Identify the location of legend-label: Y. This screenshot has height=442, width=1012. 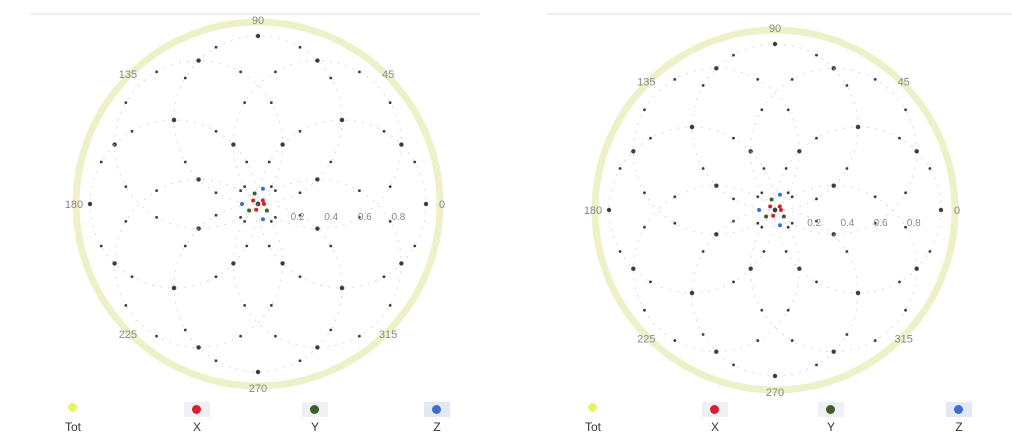
(830, 427).